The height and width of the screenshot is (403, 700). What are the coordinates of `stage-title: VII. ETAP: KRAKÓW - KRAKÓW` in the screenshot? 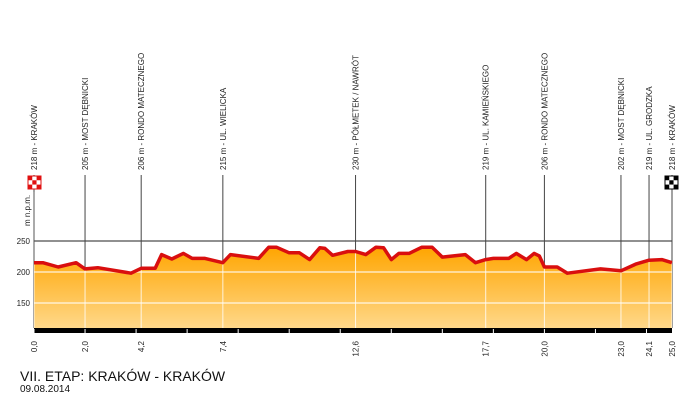 It's located at (123, 376).